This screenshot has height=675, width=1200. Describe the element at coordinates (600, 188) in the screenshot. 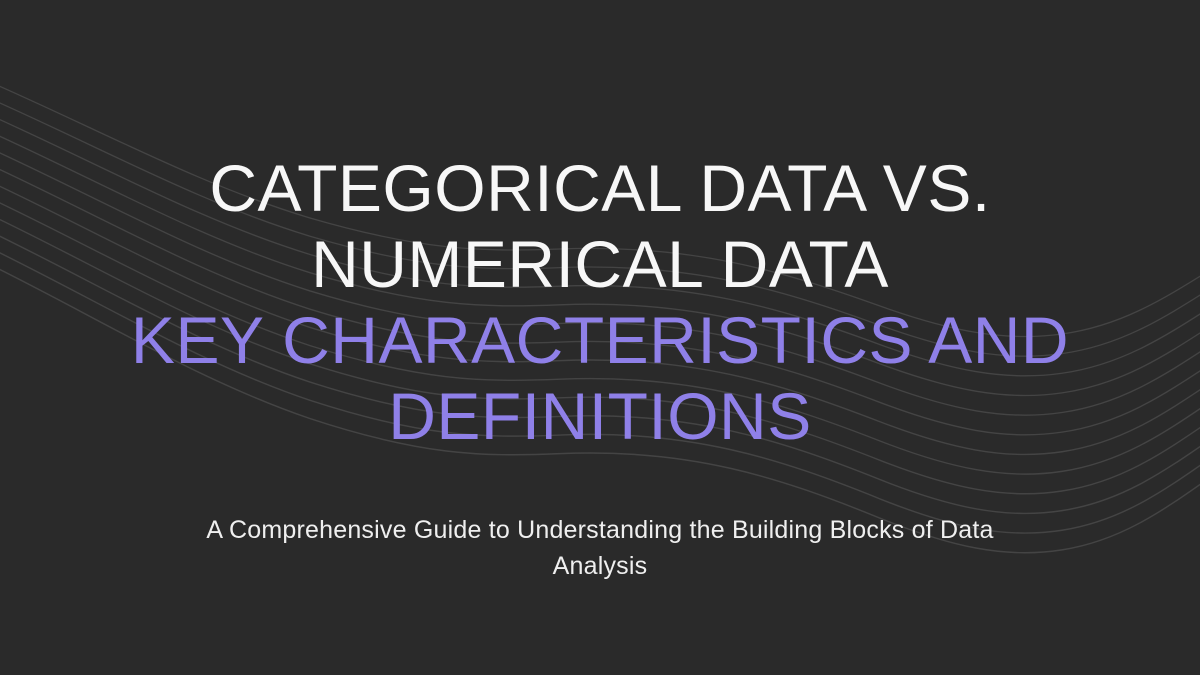

I see `title-line-1: CATEGORICAL DATA VS.` at that location.